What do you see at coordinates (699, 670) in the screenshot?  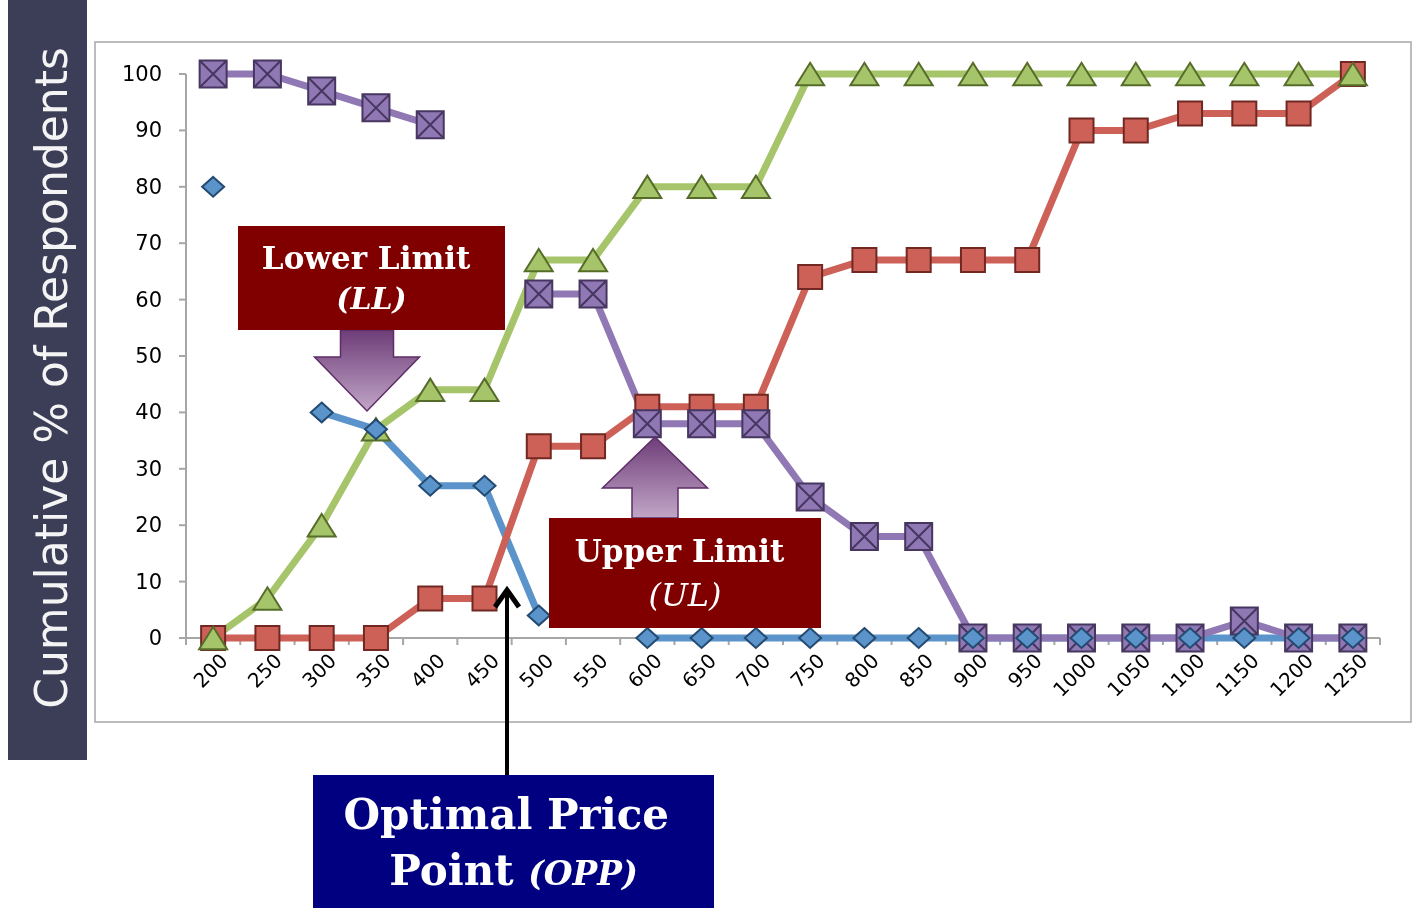 I see `x-tick-label: 650` at bounding box center [699, 670].